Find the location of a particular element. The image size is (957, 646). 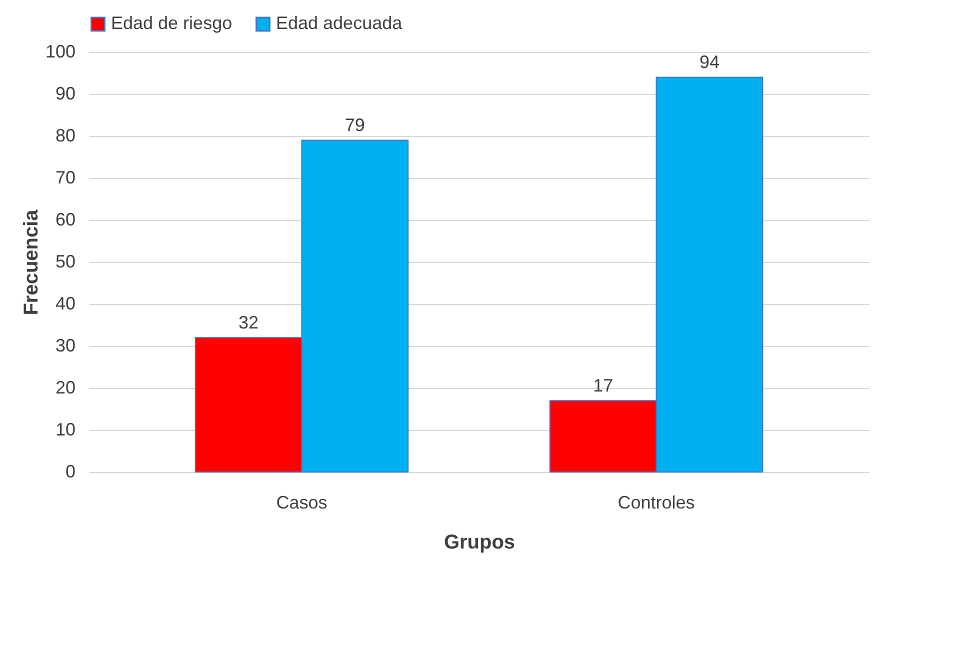

legend-label: Edad adecuada is located at coordinates (340, 23).